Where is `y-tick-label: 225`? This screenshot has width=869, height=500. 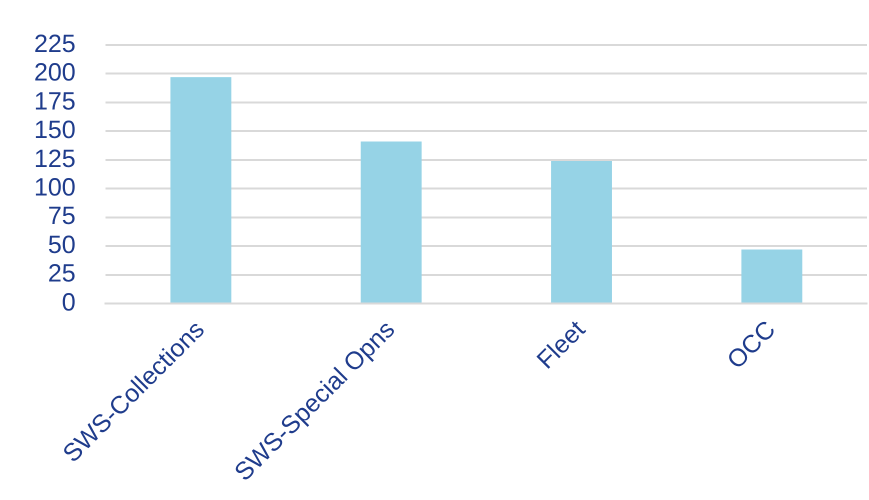 y-tick-label: 225 is located at coordinates (55, 44).